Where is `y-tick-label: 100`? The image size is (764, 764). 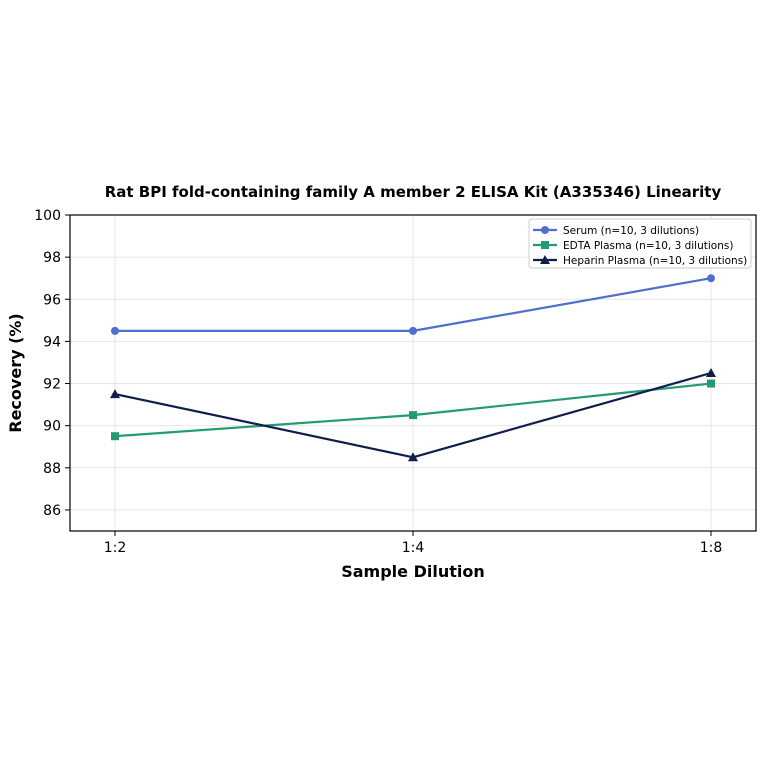 y-tick-label: 100 is located at coordinates (47, 216).